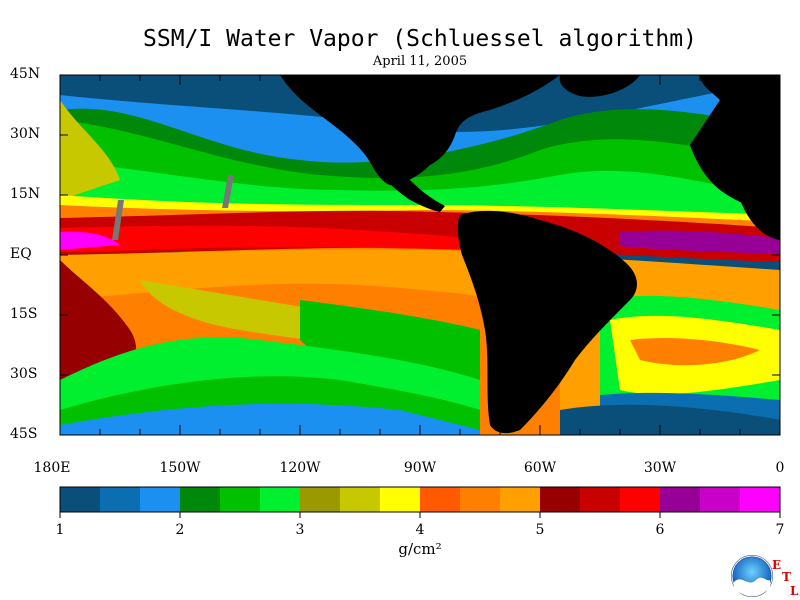  Describe the element at coordinates (660, 468) in the screenshot. I see `lon-label: 30W` at that location.